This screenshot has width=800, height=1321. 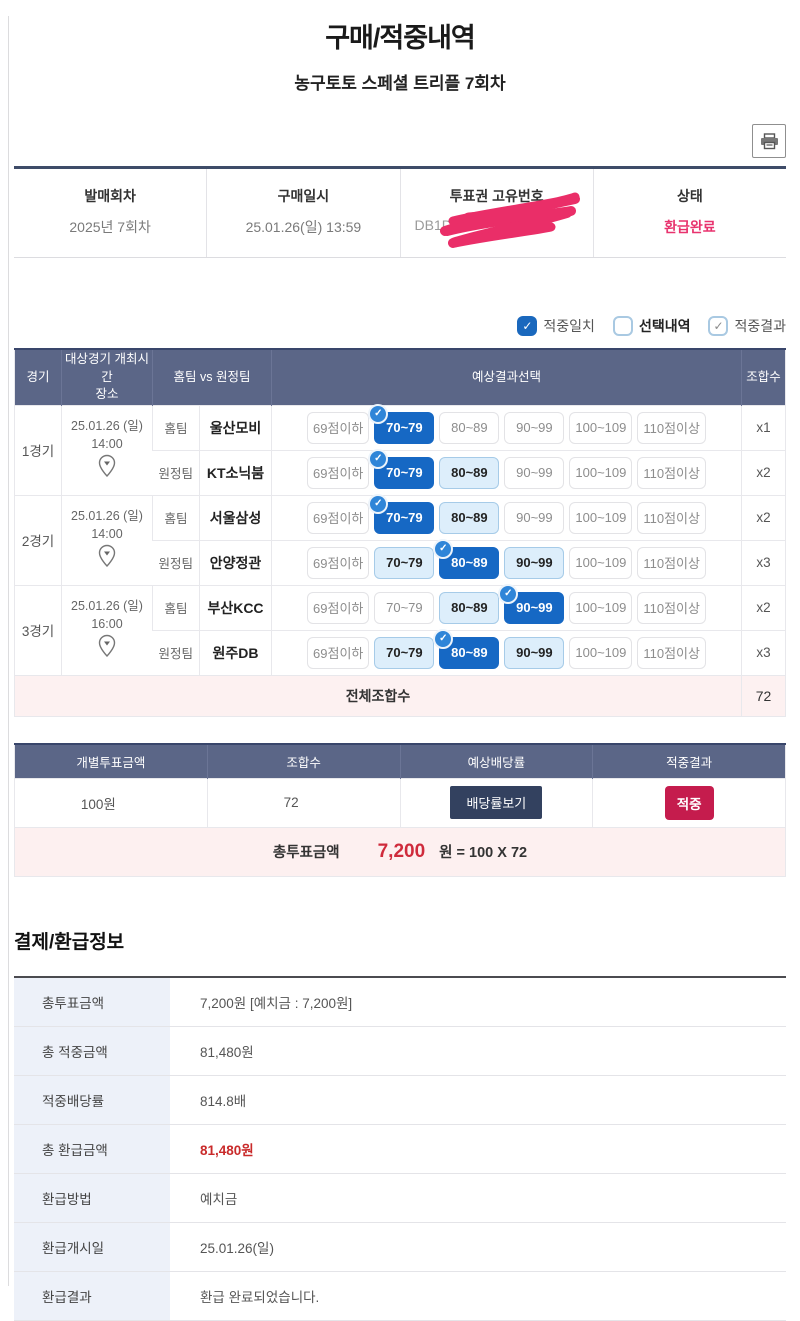 What do you see at coordinates (378, 458) in the screenshot?
I see `hit-check-badge: ✓` at bounding box center [378, 458].